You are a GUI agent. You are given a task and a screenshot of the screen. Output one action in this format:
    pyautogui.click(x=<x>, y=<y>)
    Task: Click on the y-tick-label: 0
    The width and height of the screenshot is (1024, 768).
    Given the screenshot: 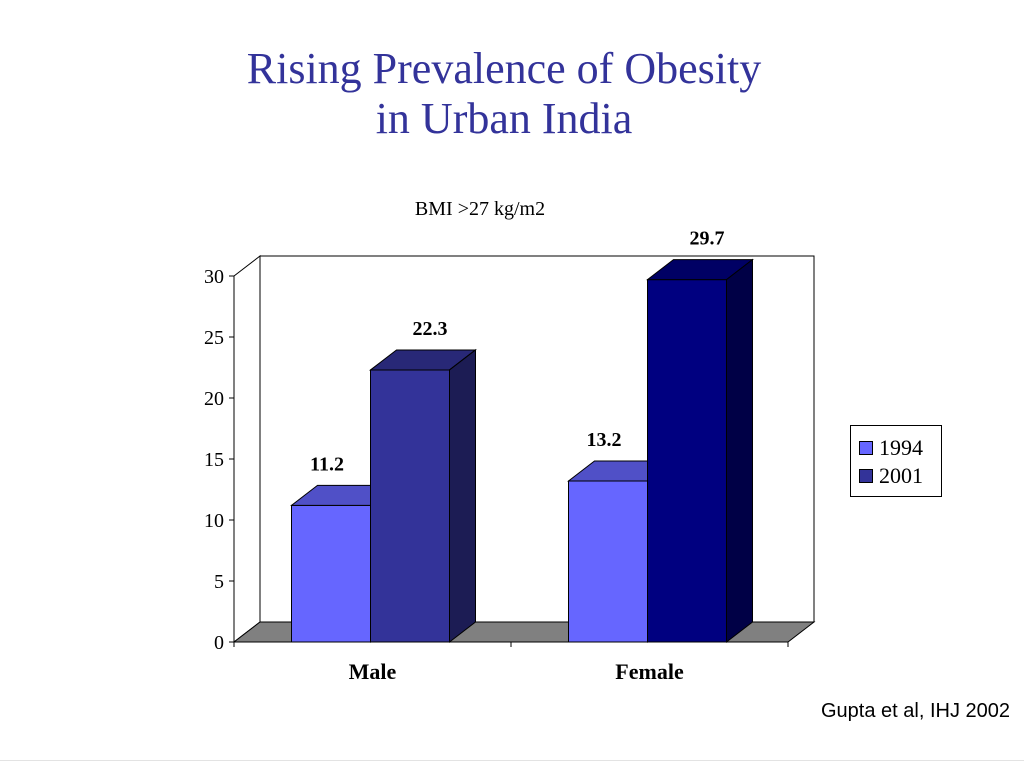 What is the action you would take?
    pyautogui.click(x=219, y=643)
    